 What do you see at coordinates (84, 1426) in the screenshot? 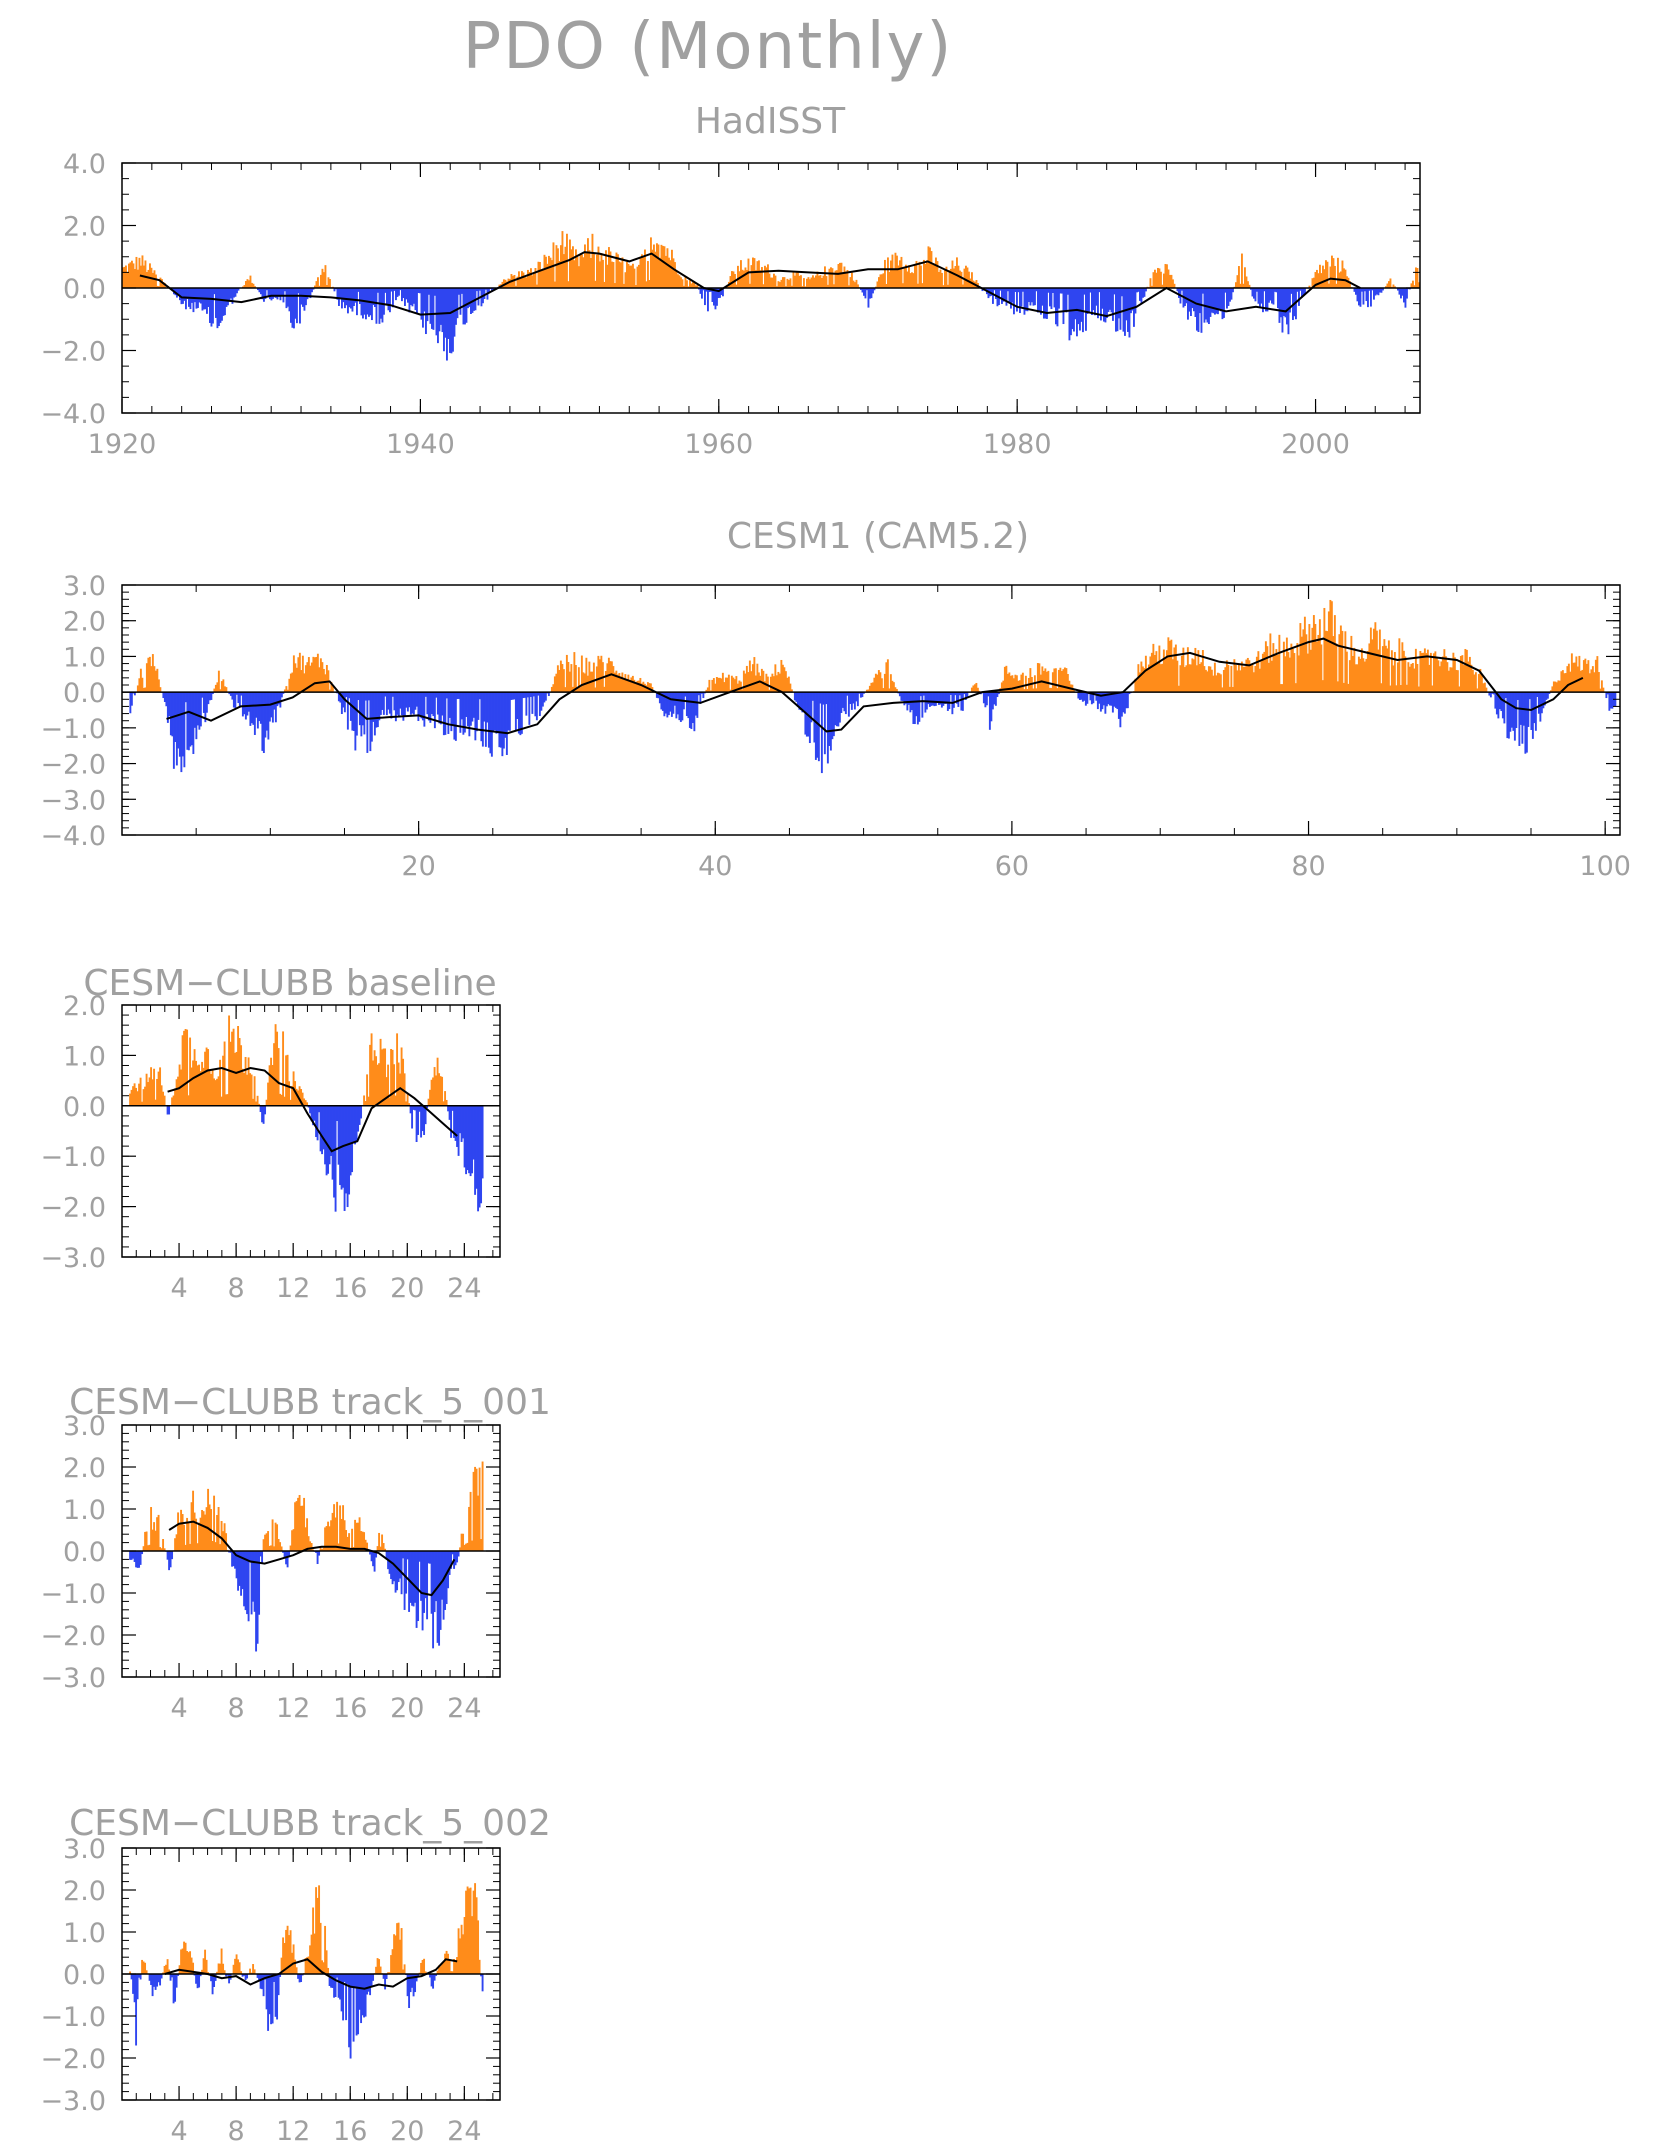
I see `y-tick-label: 3.0` at bounding box center [84, 1426].